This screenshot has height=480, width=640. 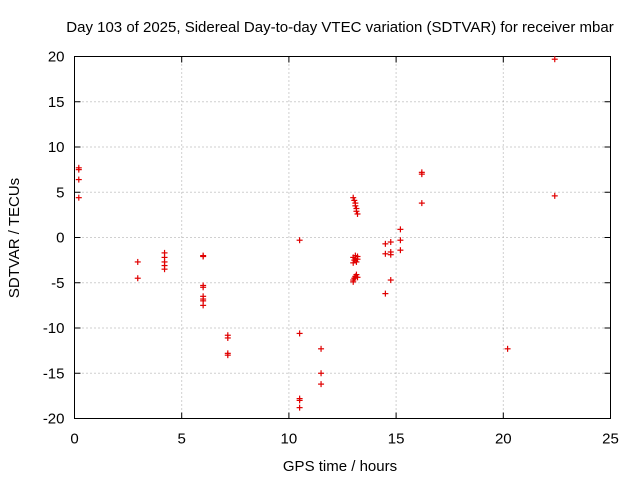 I want to click on y-tick-label: 5, so click(x=60, y=192).